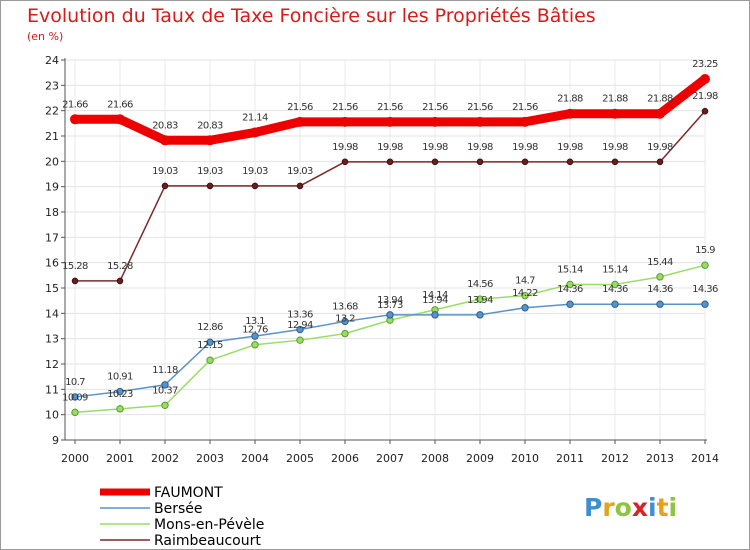 This screenshot has height=550, width=750. I want to click on legend-label-bersee: Bersée, so click(178, 509).